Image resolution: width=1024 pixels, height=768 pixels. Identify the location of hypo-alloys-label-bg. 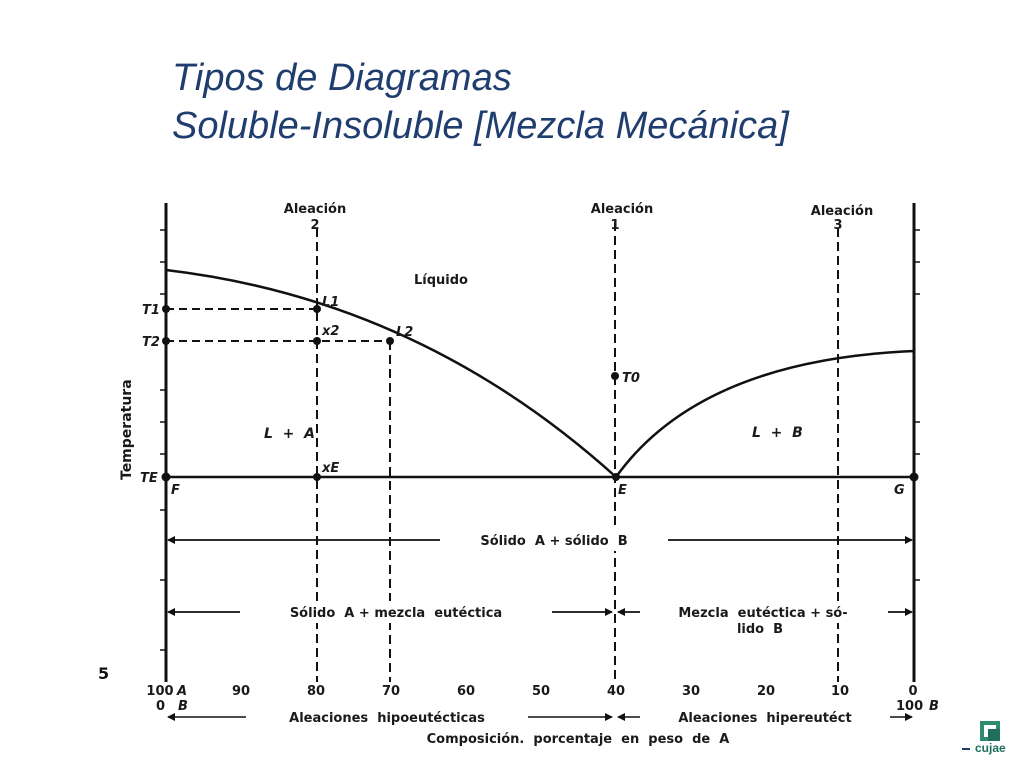
(387, 717).